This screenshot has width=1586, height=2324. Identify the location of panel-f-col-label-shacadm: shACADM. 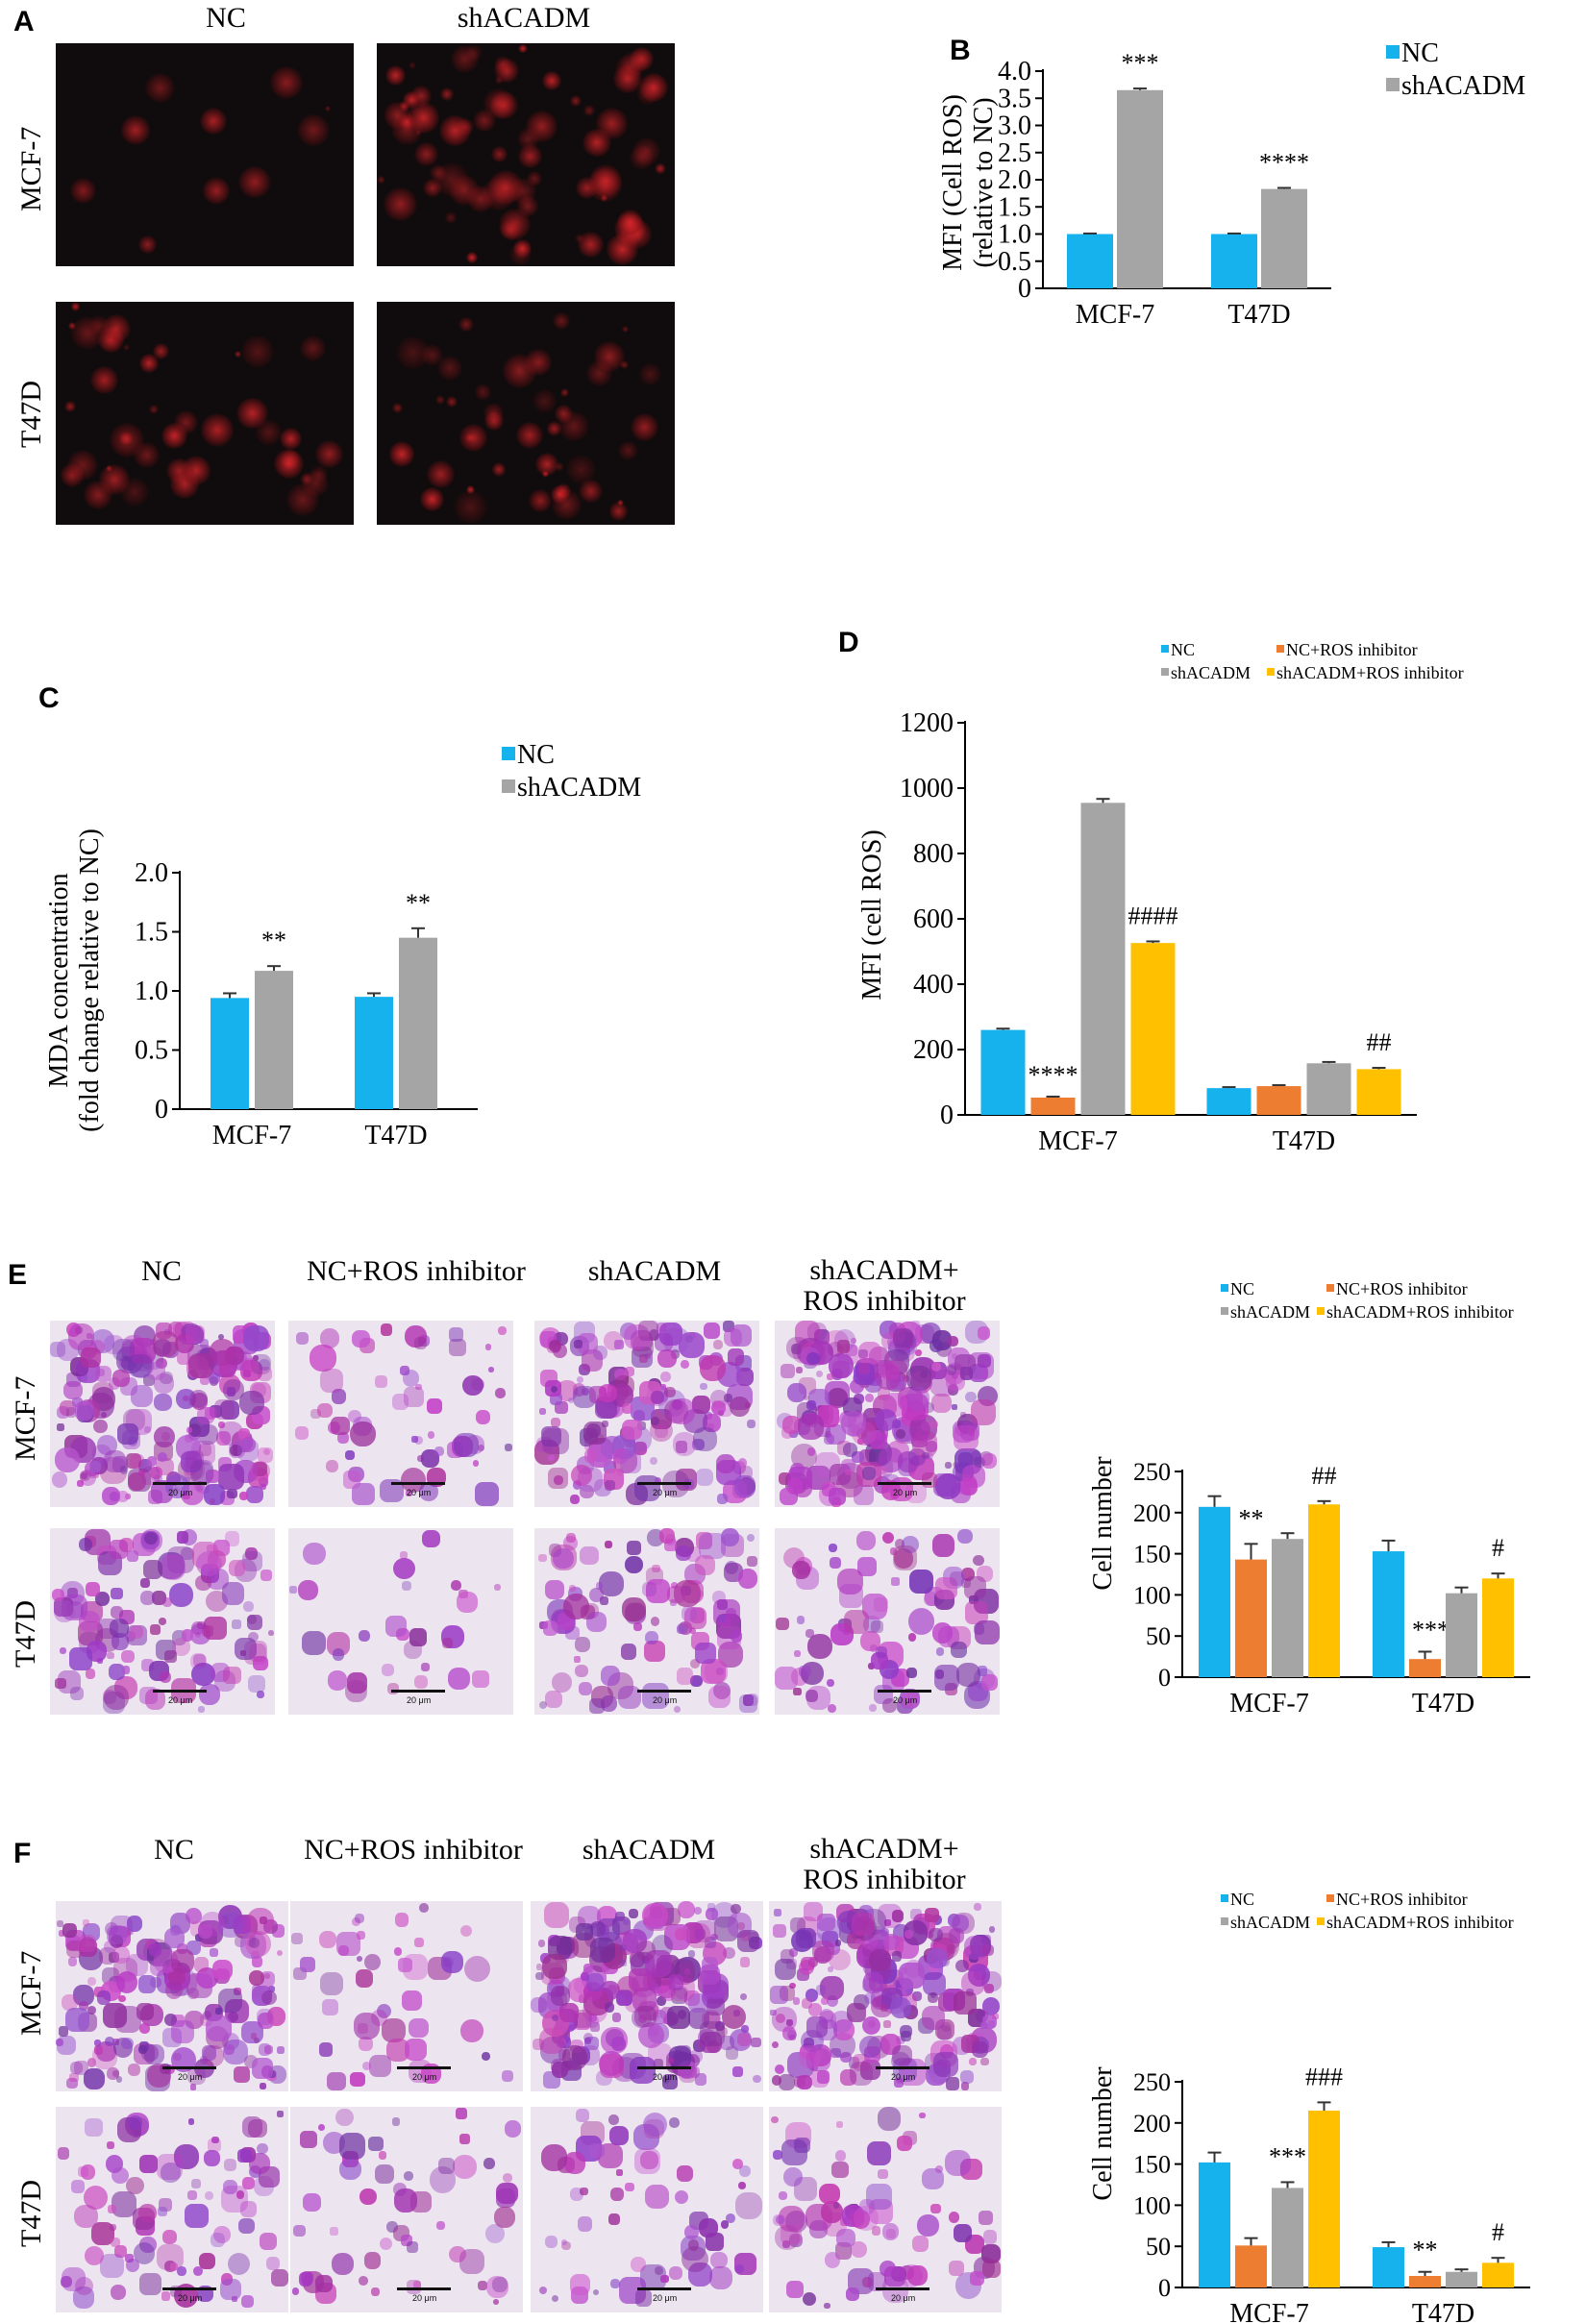
(649, 1850).